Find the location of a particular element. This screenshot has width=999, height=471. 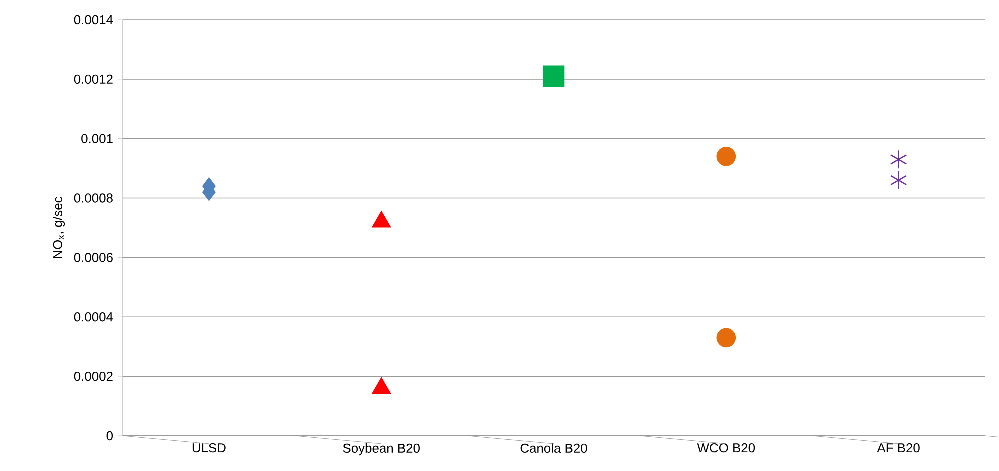

y-tick-label: 0.0008 is located at coordinates (93, 198).